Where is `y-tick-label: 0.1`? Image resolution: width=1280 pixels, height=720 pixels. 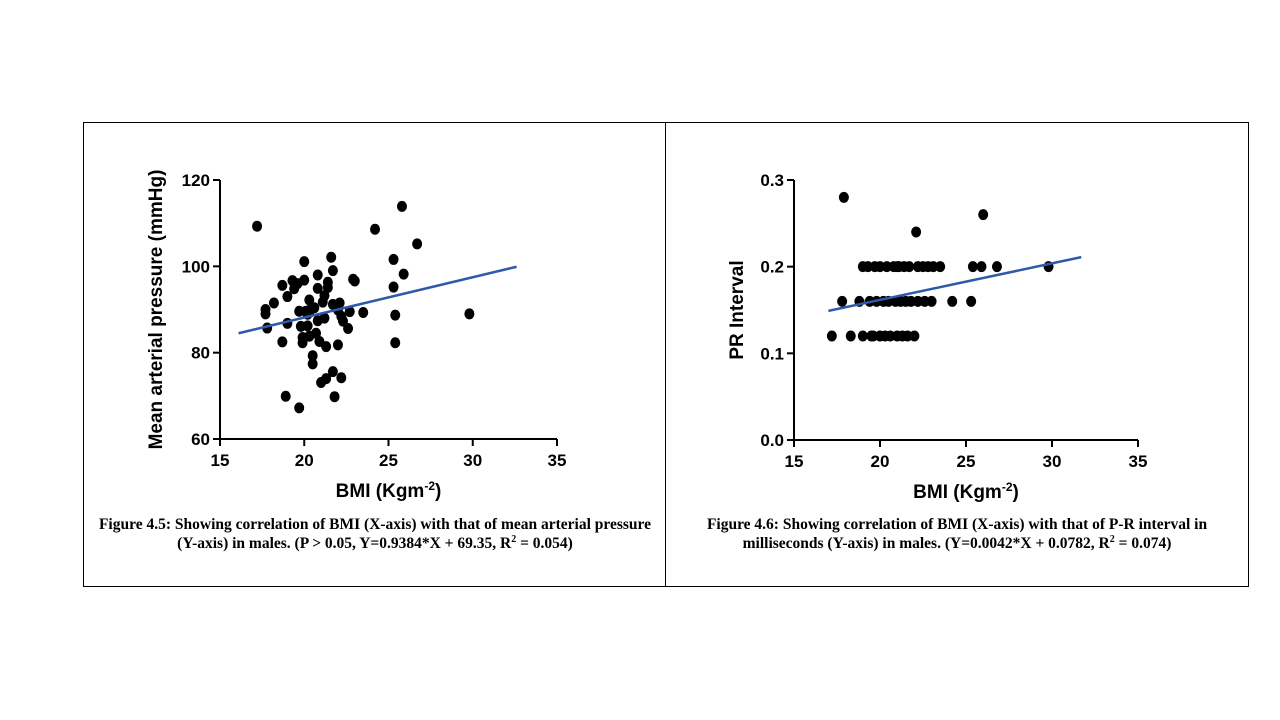 y-tick-label: 0.1 is located at coordinates (772, 353).